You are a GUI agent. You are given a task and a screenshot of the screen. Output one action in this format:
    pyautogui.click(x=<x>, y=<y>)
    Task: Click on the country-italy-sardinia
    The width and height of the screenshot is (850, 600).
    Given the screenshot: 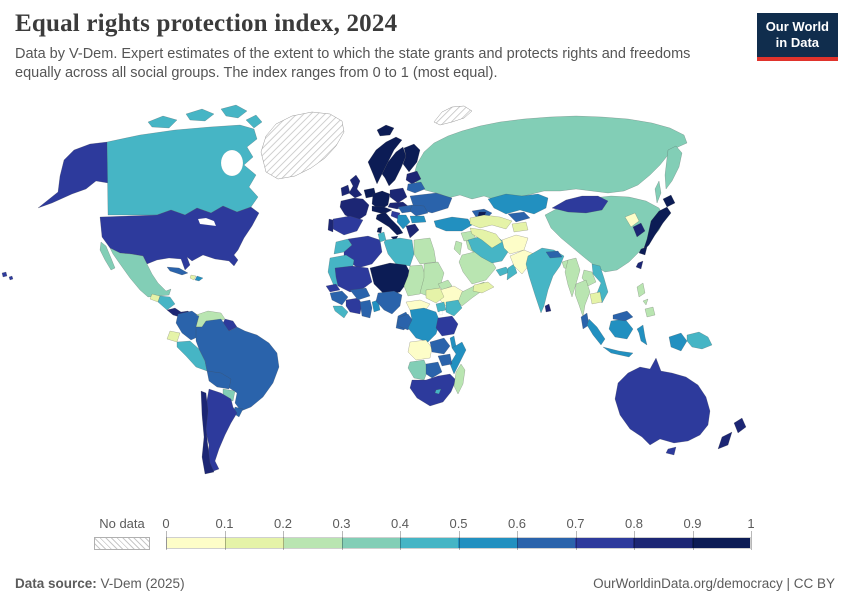 What is the action you would take?
    pyautogui.click(x=379, y=230)
    